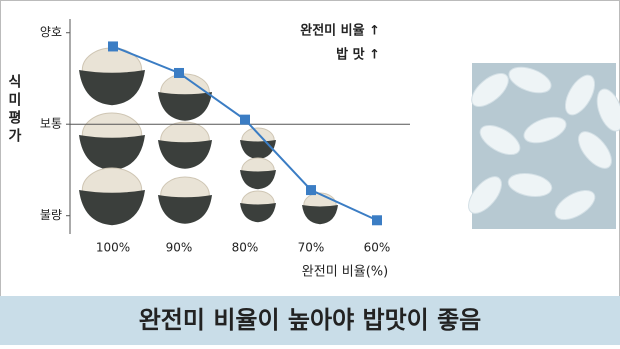 The height and width of the screenshot is (349, 620). I want to click on x-tick-label: 60%, so click(377, 248).